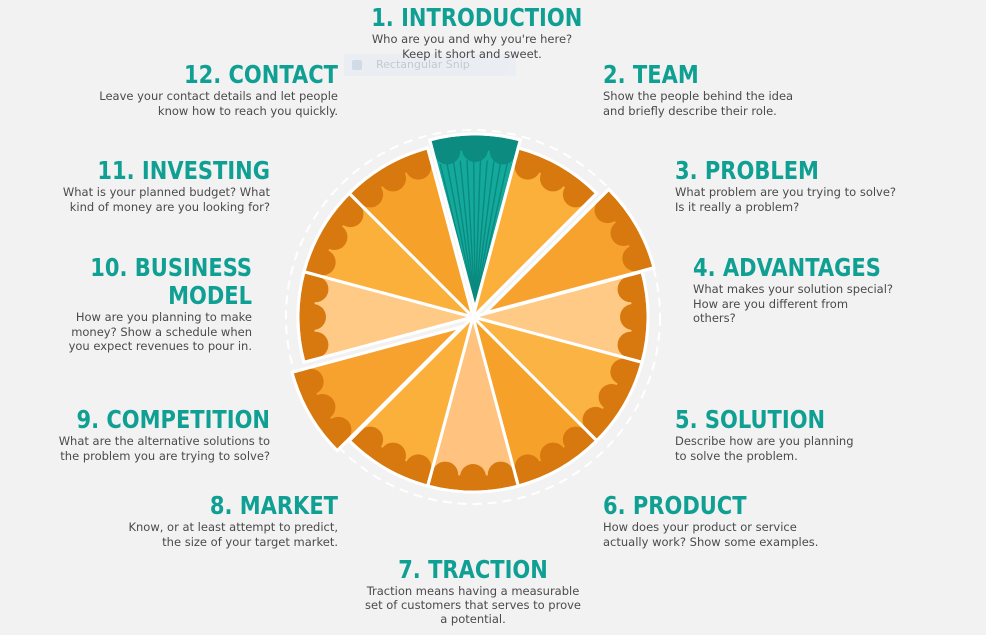 Image resolution: width=986 pixels, height=635 pixels. What do you see at coordinates (411, 399) in the screenshot?
I see `slice-market` at bounding box center [411, 399].